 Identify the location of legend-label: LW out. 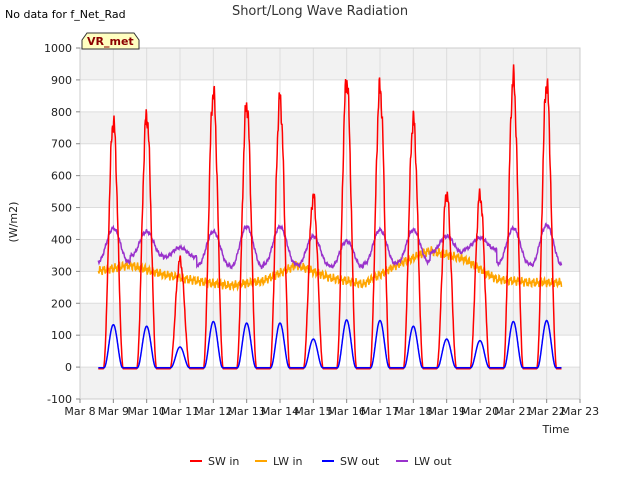
(433, 461).